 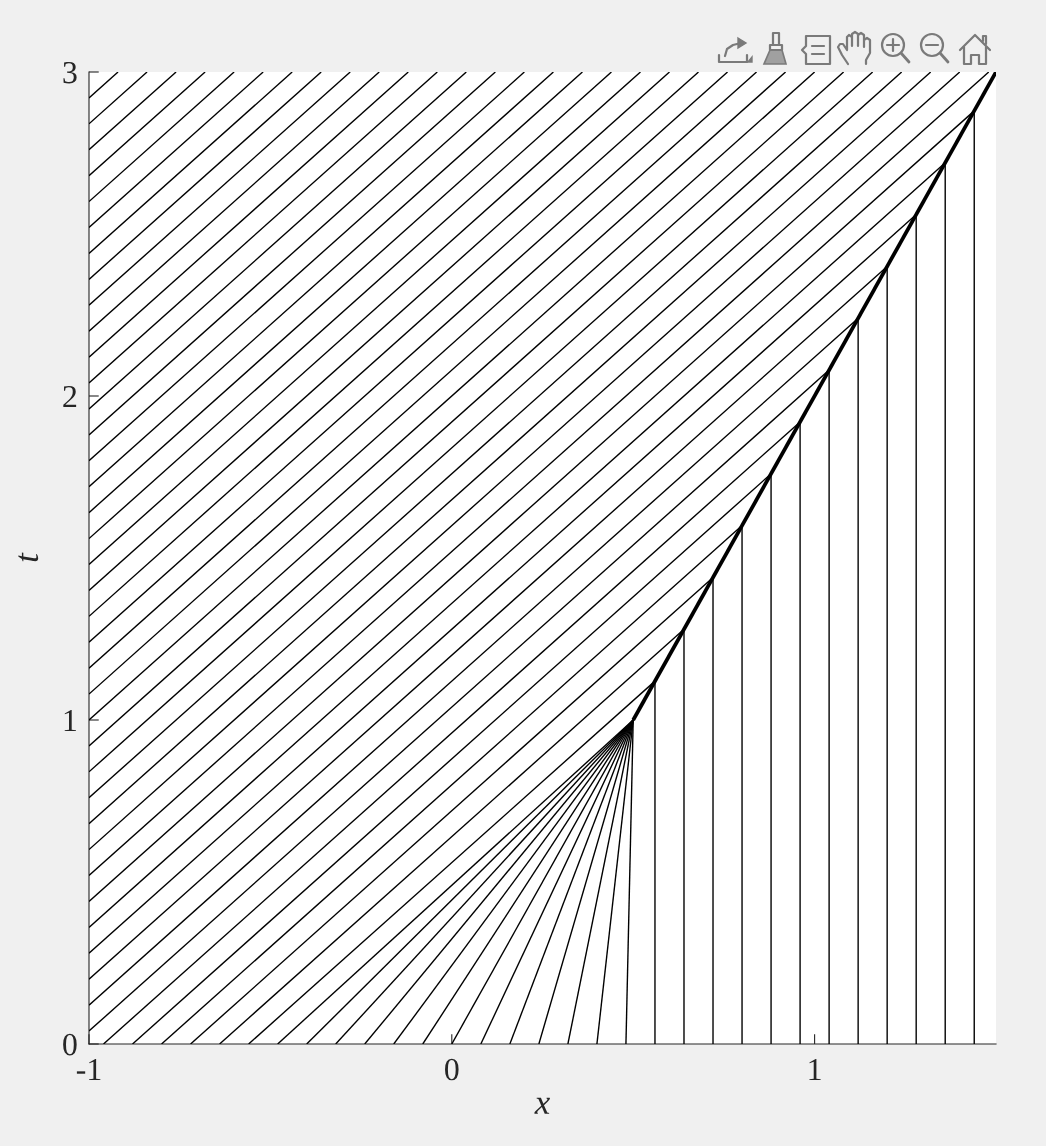 I want to click on x-tick-label: 1, so click(x=815, y=1069).